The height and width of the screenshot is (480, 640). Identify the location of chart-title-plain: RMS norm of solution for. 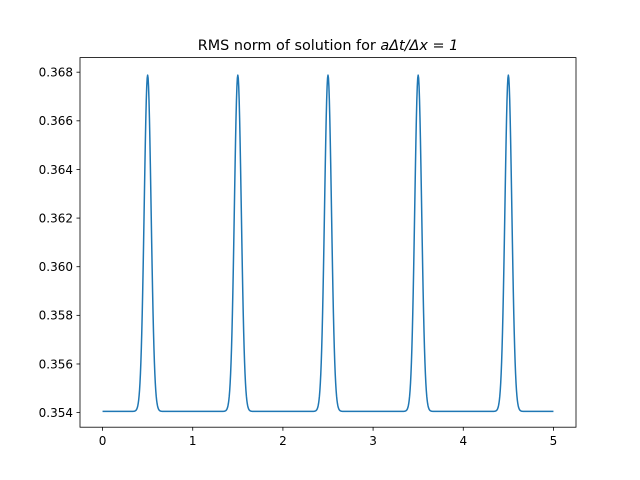
(289, 46).